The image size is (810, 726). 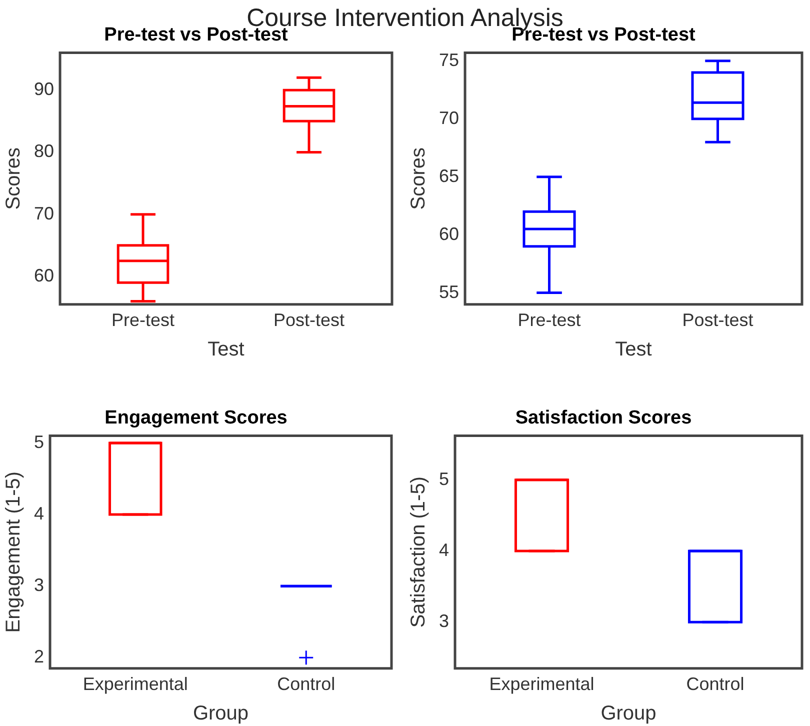 What do you see at coordinates (449, 292) in the screenshot?
I see `y-tick-label: 55` at bounding box center [449, 292].